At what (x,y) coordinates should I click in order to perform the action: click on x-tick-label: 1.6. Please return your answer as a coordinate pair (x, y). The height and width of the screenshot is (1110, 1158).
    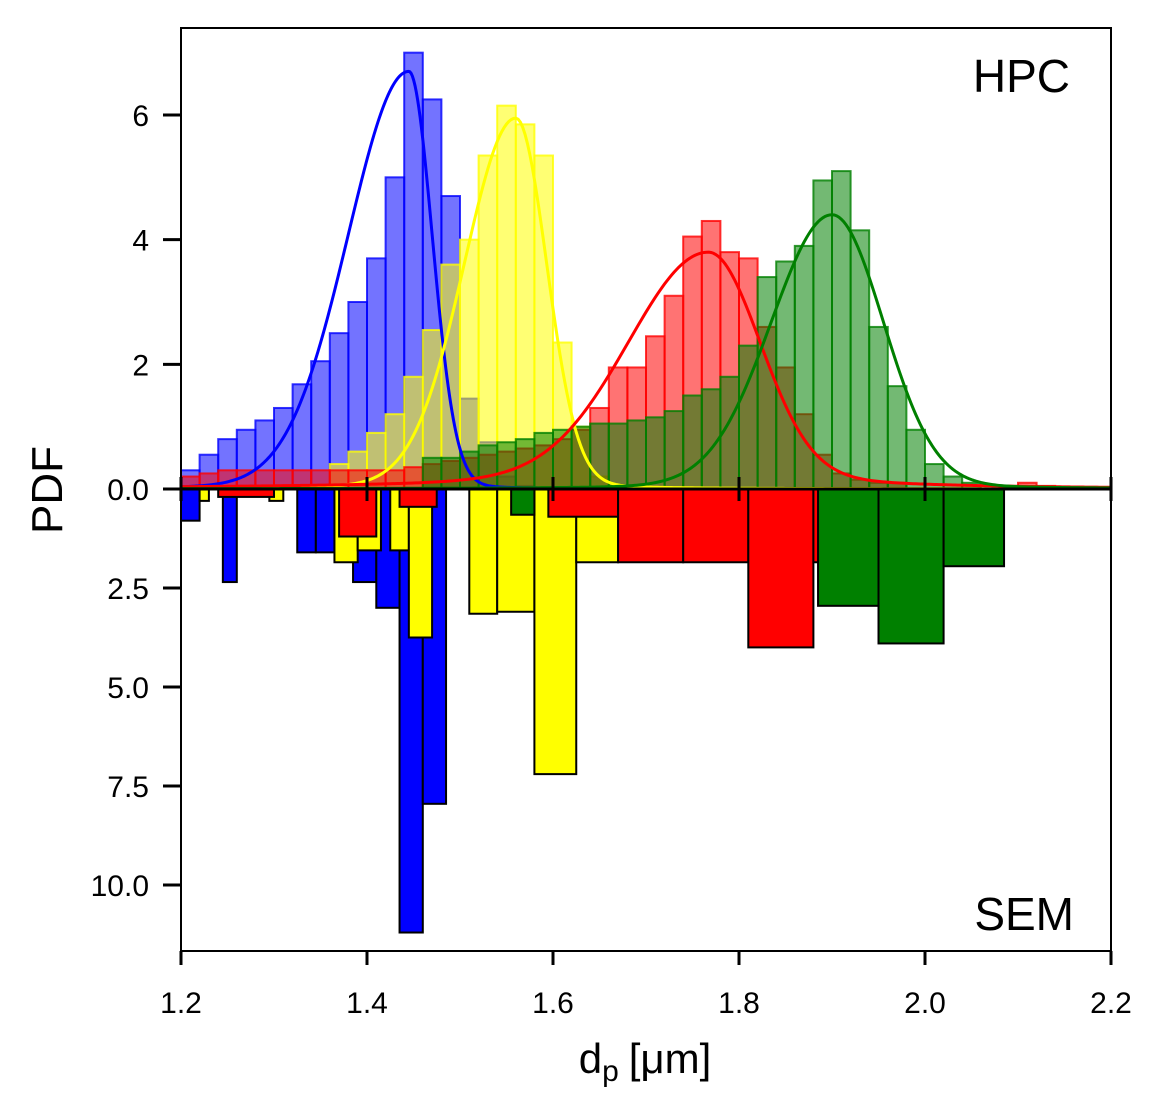
    Looking at the image, I should click on (553, 1003).